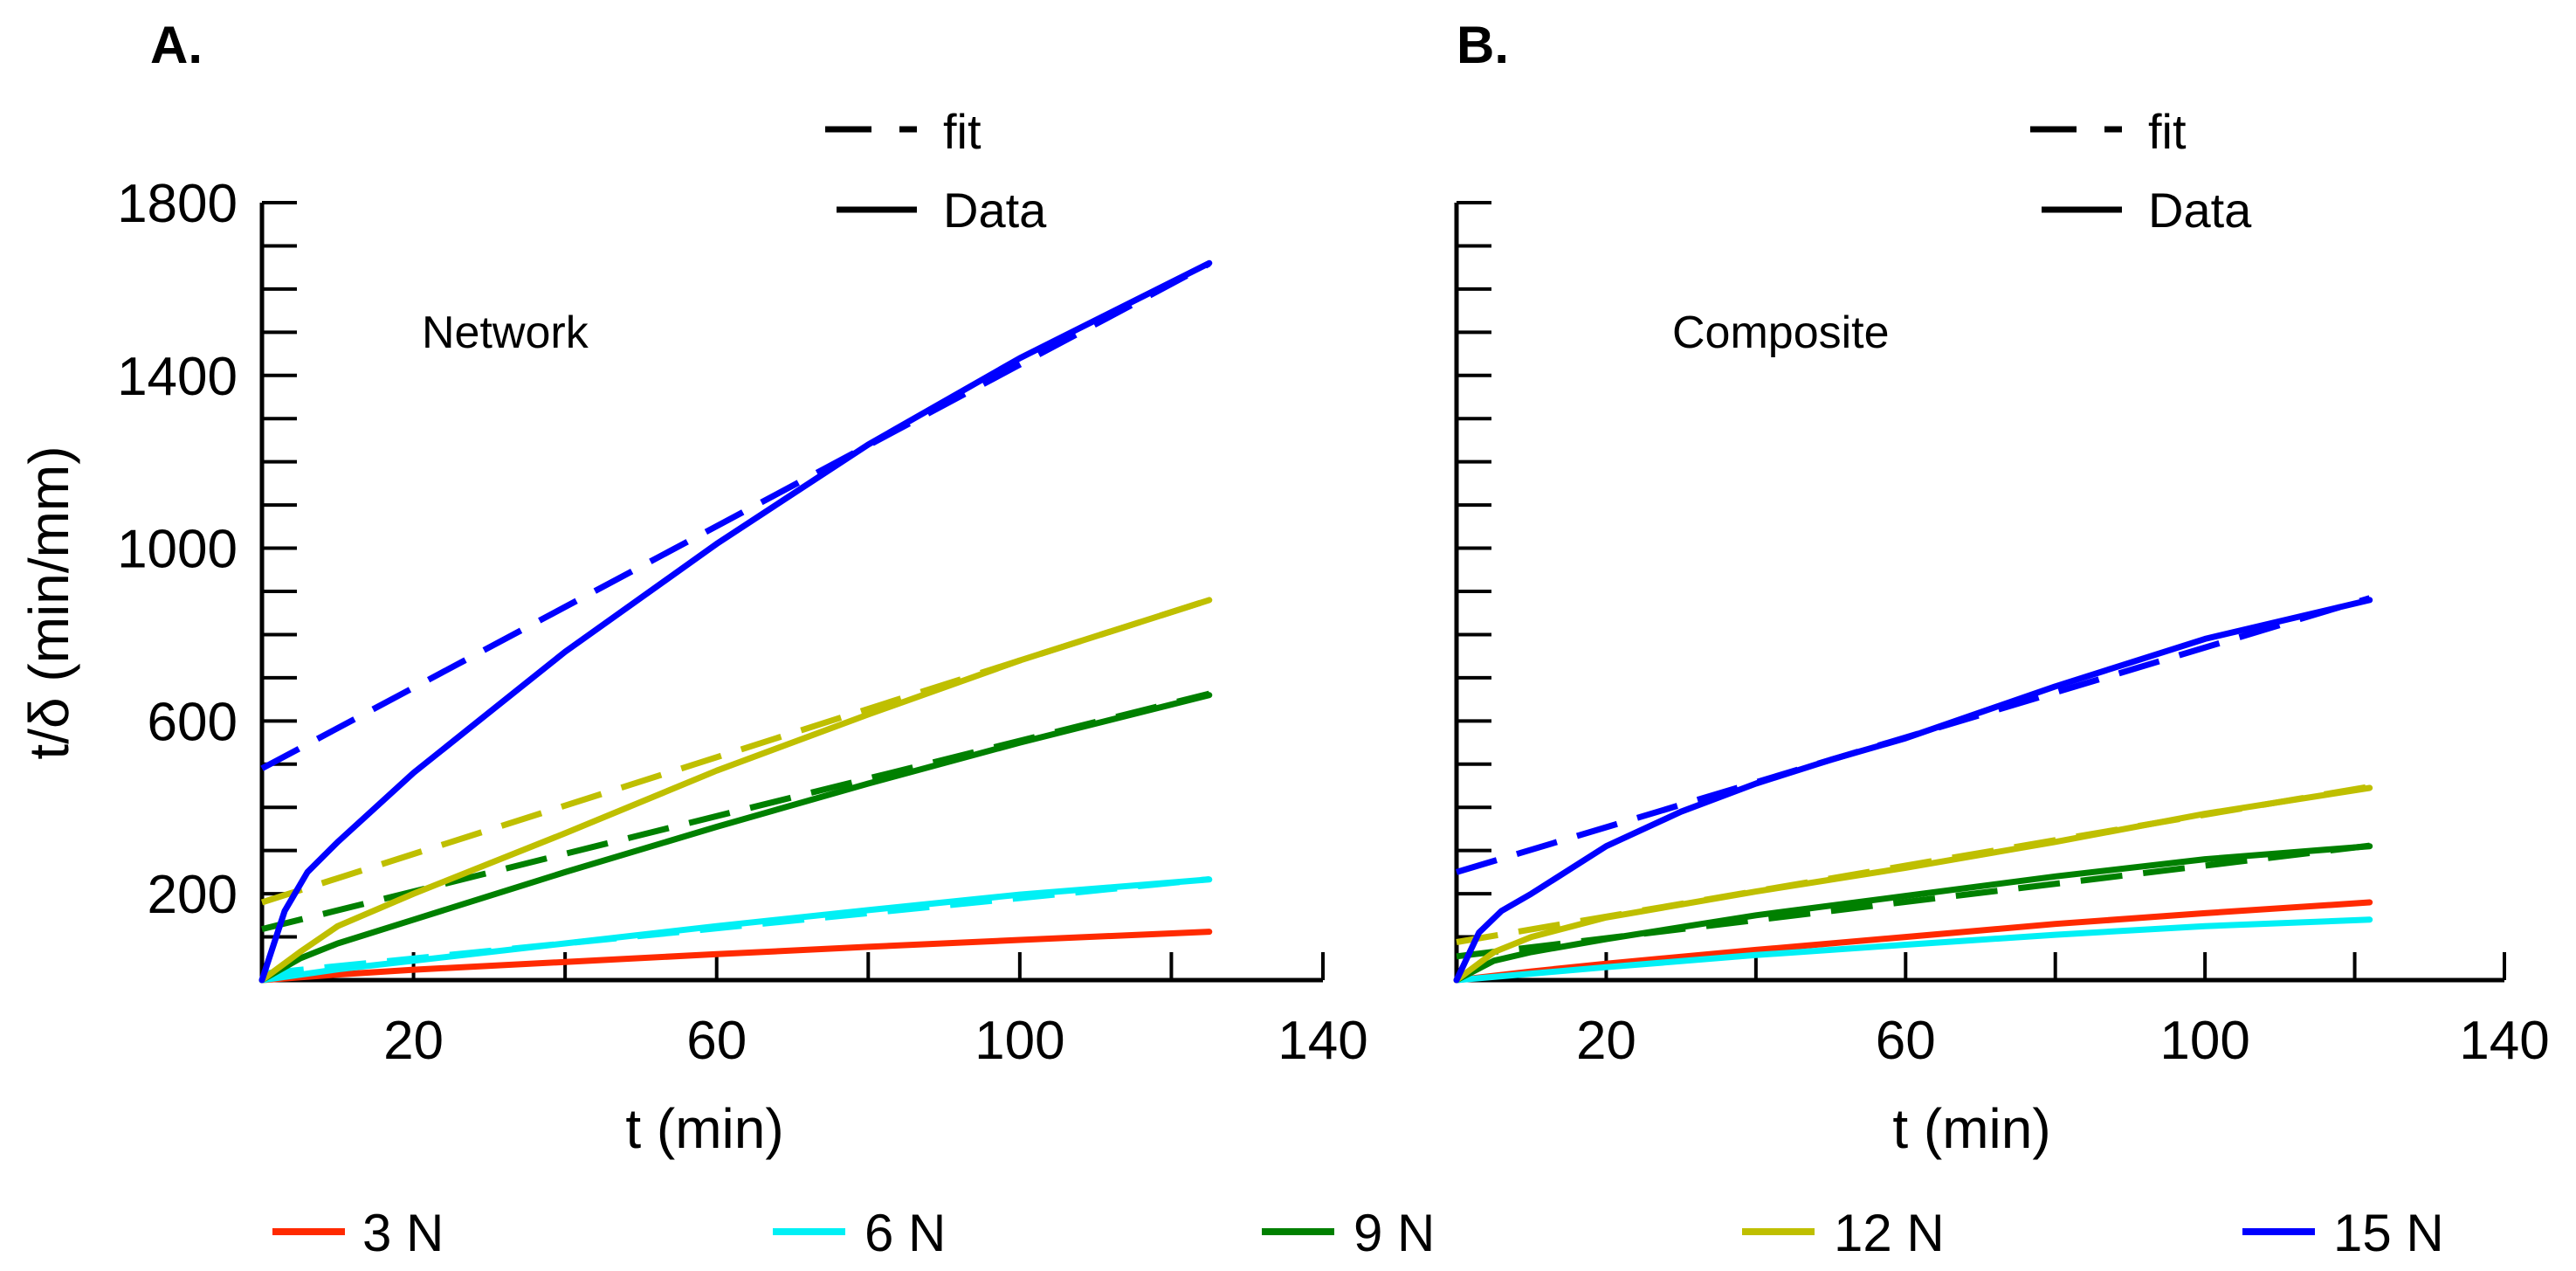 The image size is (2576, 1271). What do you see at coordinates (1483, 45) in the screenshot?
I see `panel-label-b: B.` at bounding box center [1483, 45].